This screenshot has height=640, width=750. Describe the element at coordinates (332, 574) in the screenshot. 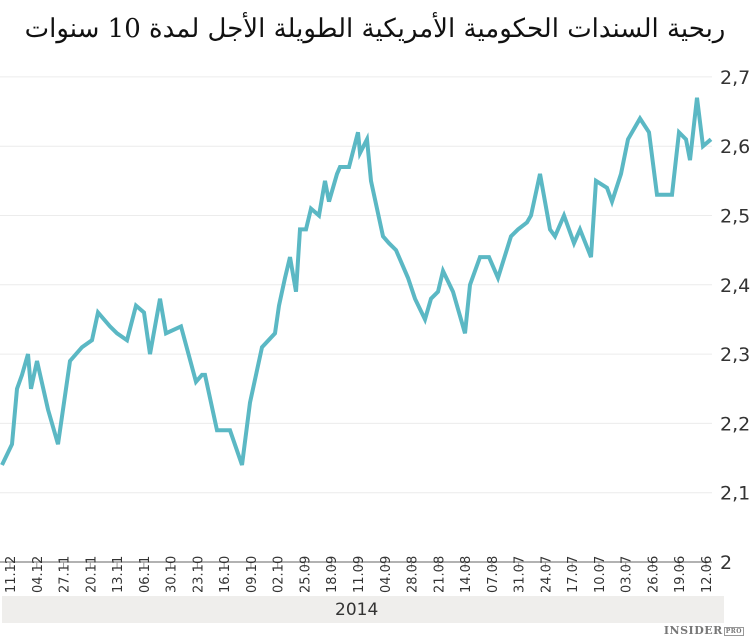

I see `x-tick-label: 18.09` at that location.